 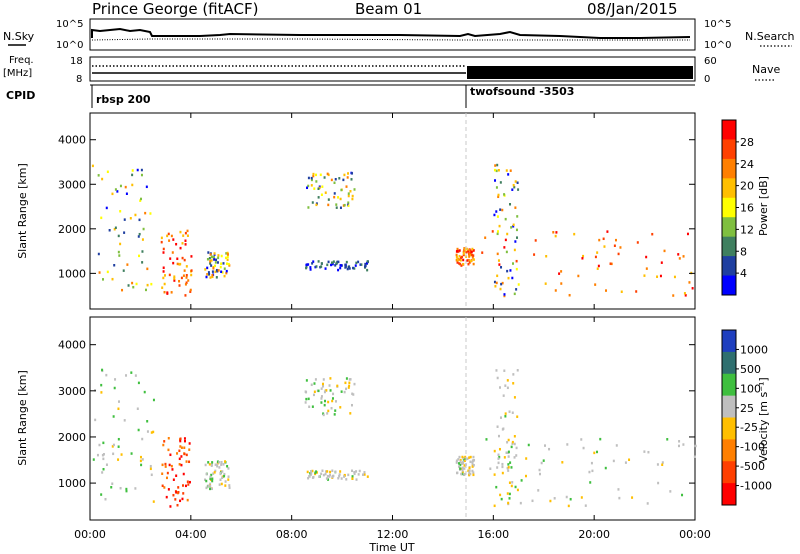 I want to click on colorbar-tick-label: 24, so click(x=747, y=164).